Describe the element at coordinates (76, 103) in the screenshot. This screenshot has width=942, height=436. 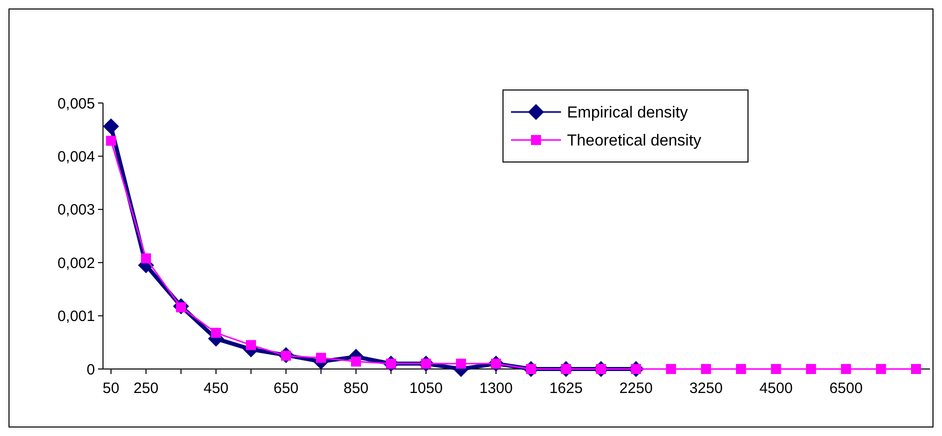
I see `y-tick-label: 0,005` at that location.